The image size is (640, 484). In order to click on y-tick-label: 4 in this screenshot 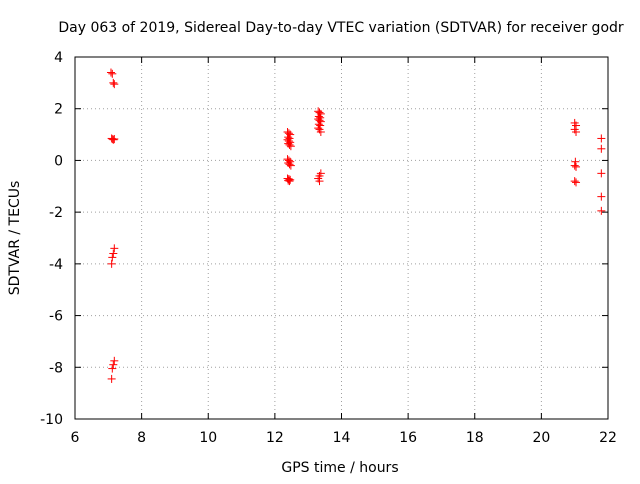, I will do `click(58, 58)`.